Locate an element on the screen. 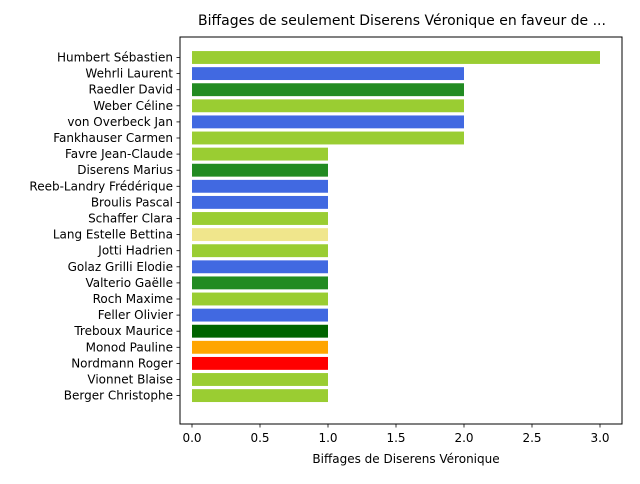 The image size is (640, 484). x-tick-label: 1.5 is located at coordinates (395, 438).